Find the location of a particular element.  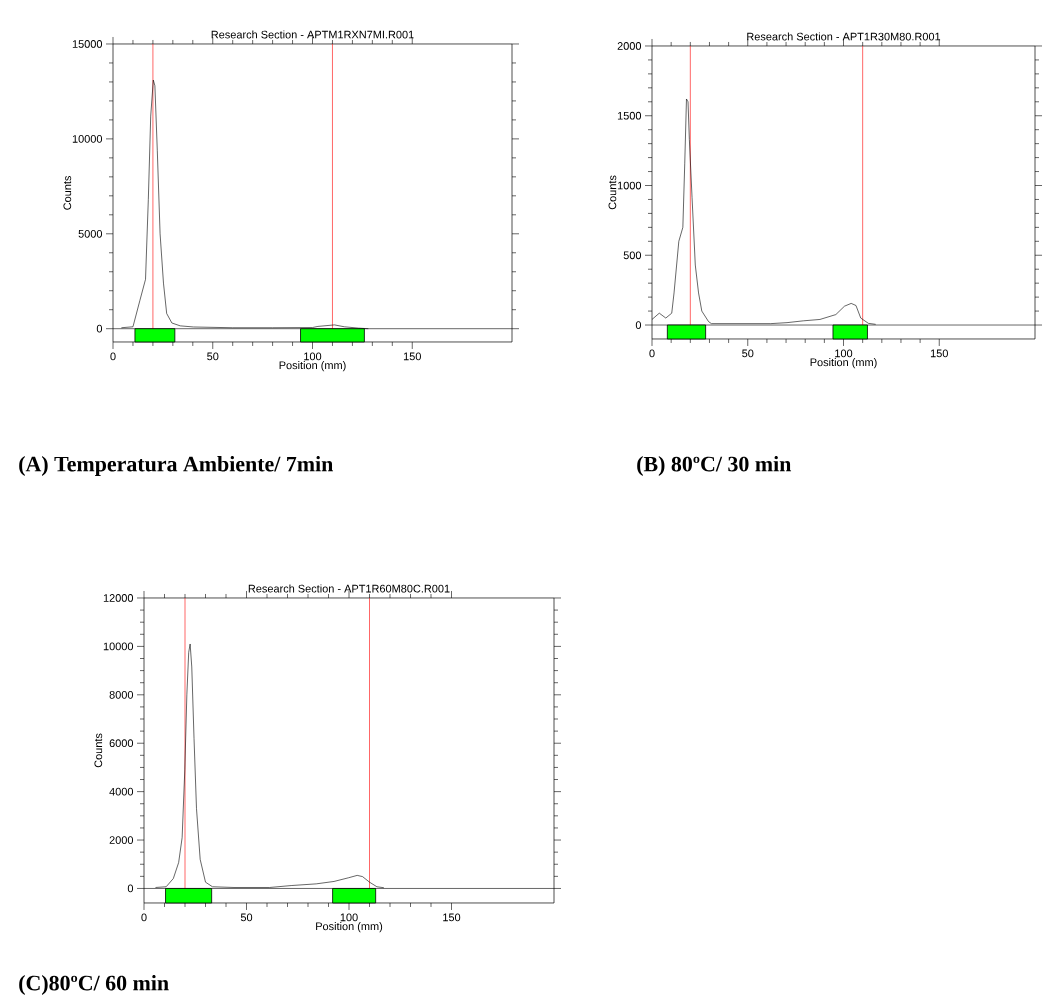

y-tick-label: 1500 is located at coordinates (629, 115).